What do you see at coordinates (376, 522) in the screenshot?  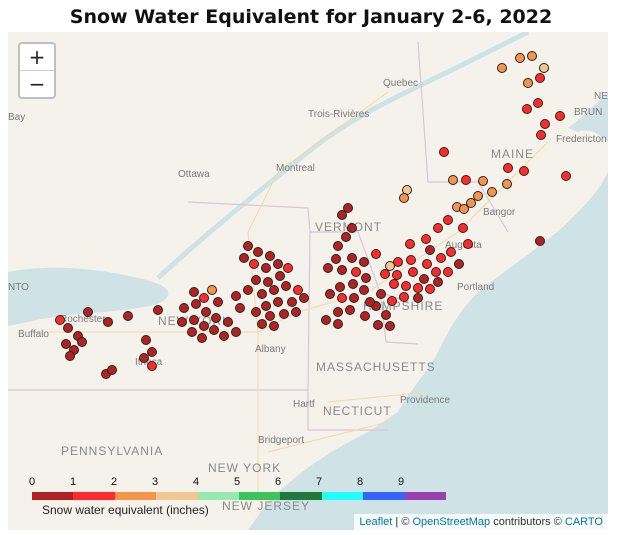 I see `leaflet-link: Leaflet` at bounding box center [376, 522].